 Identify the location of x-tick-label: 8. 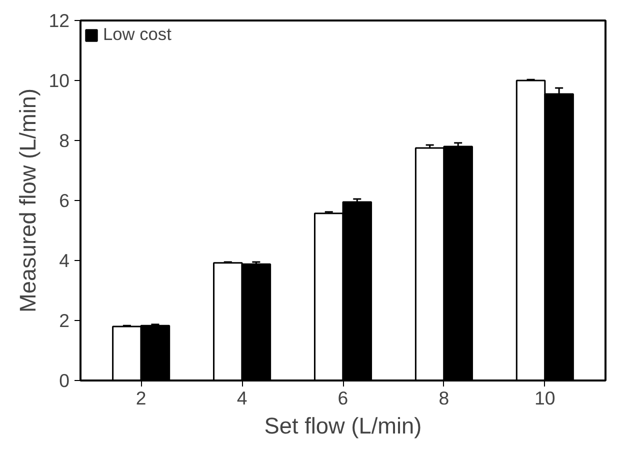
(444, 398).